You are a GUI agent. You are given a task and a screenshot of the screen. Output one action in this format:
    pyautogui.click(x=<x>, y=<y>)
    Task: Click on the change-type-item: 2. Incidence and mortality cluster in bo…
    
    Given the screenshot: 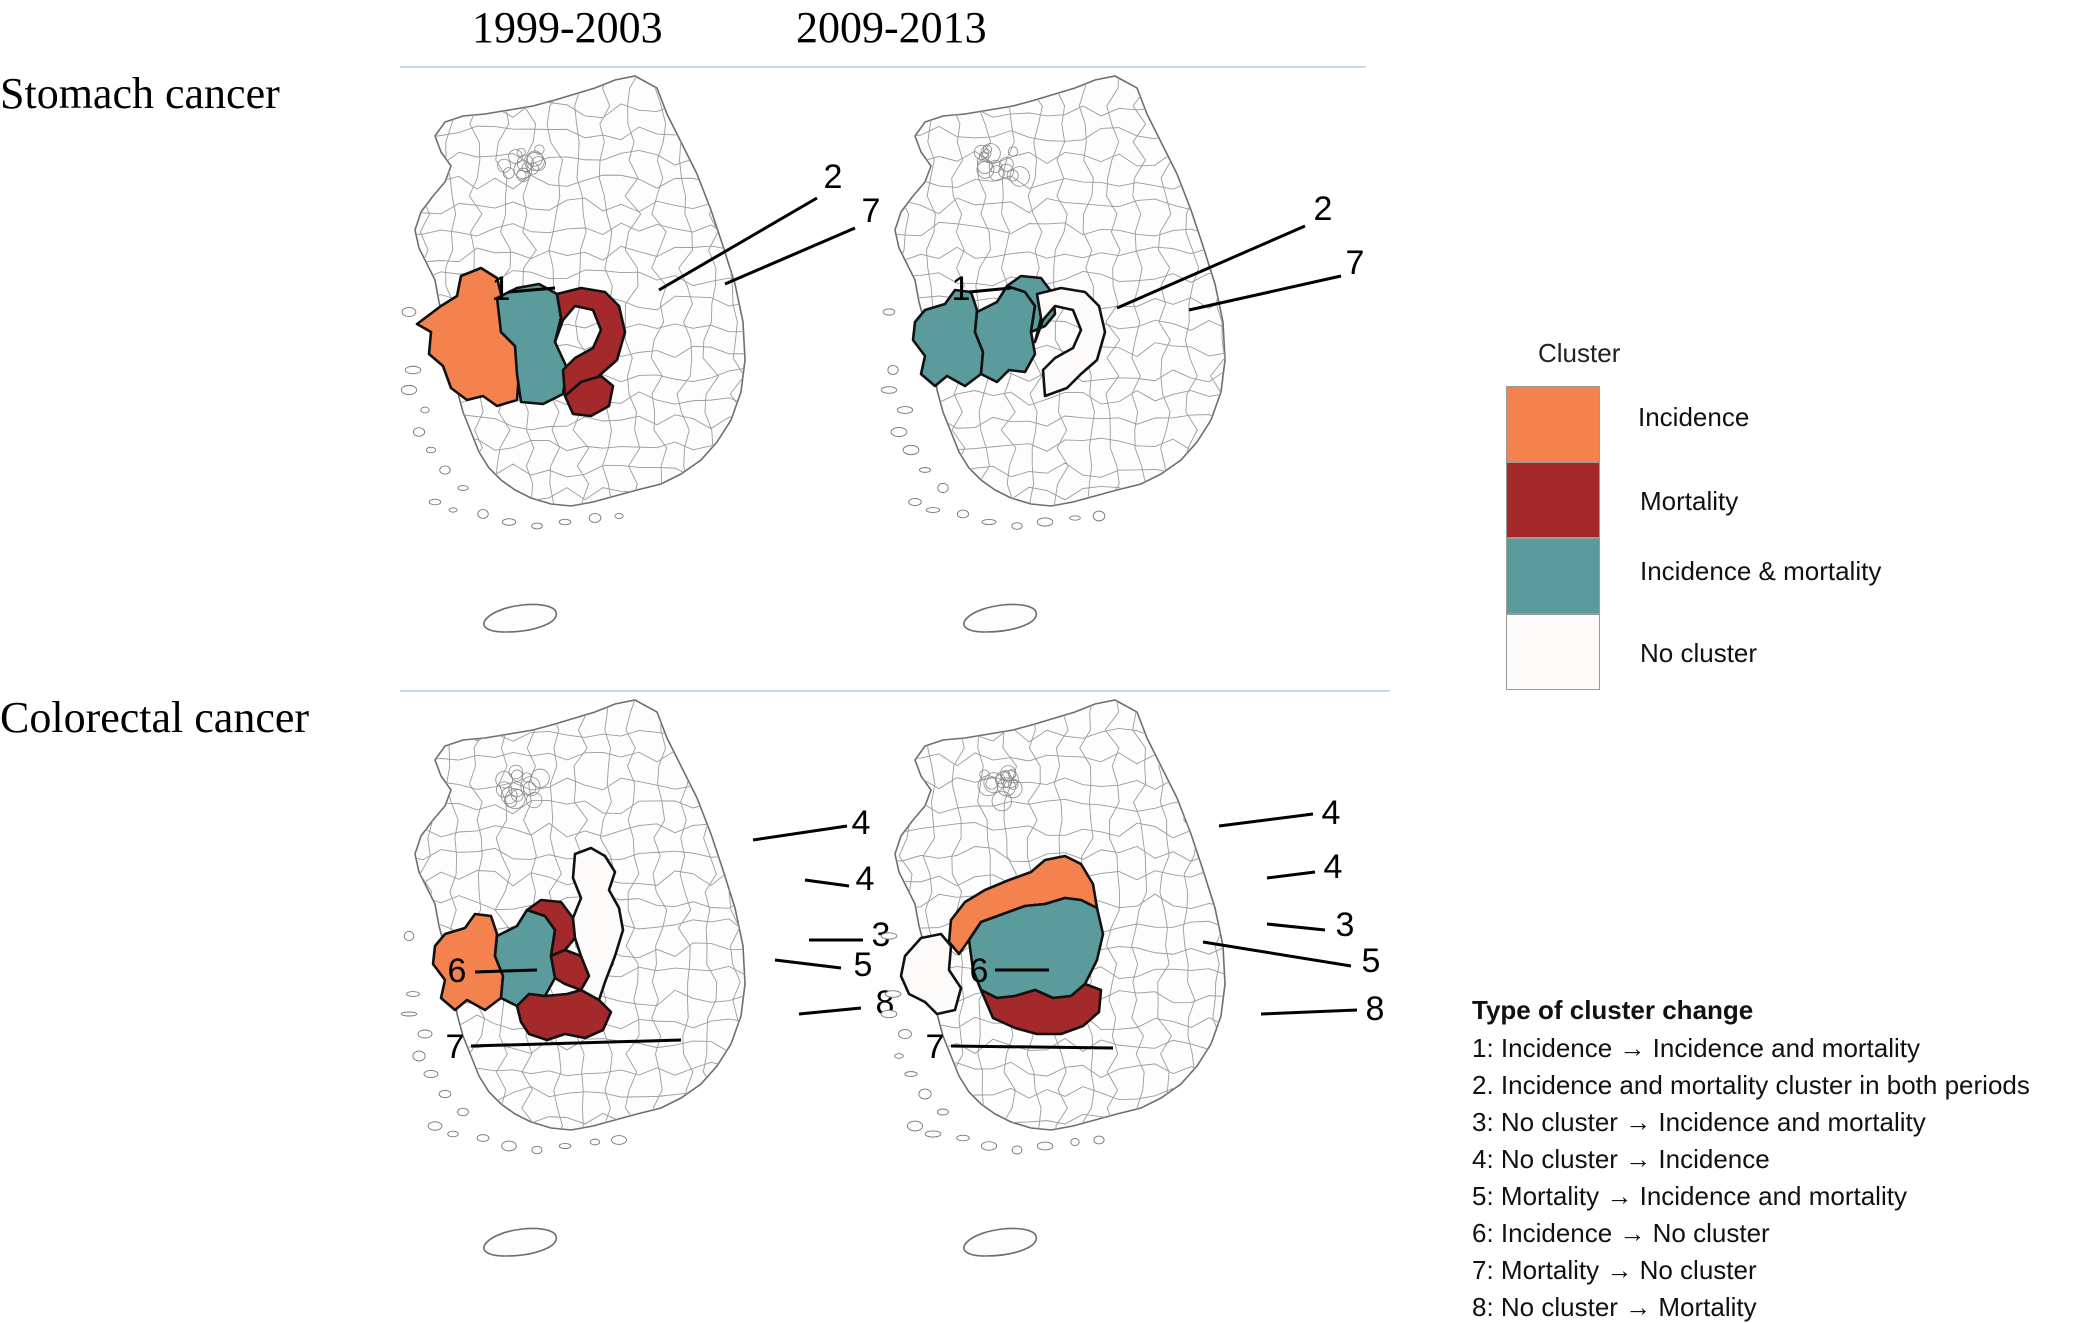 What is the action you would take?
    pyautogui.click(x=1751, y=1085)
    